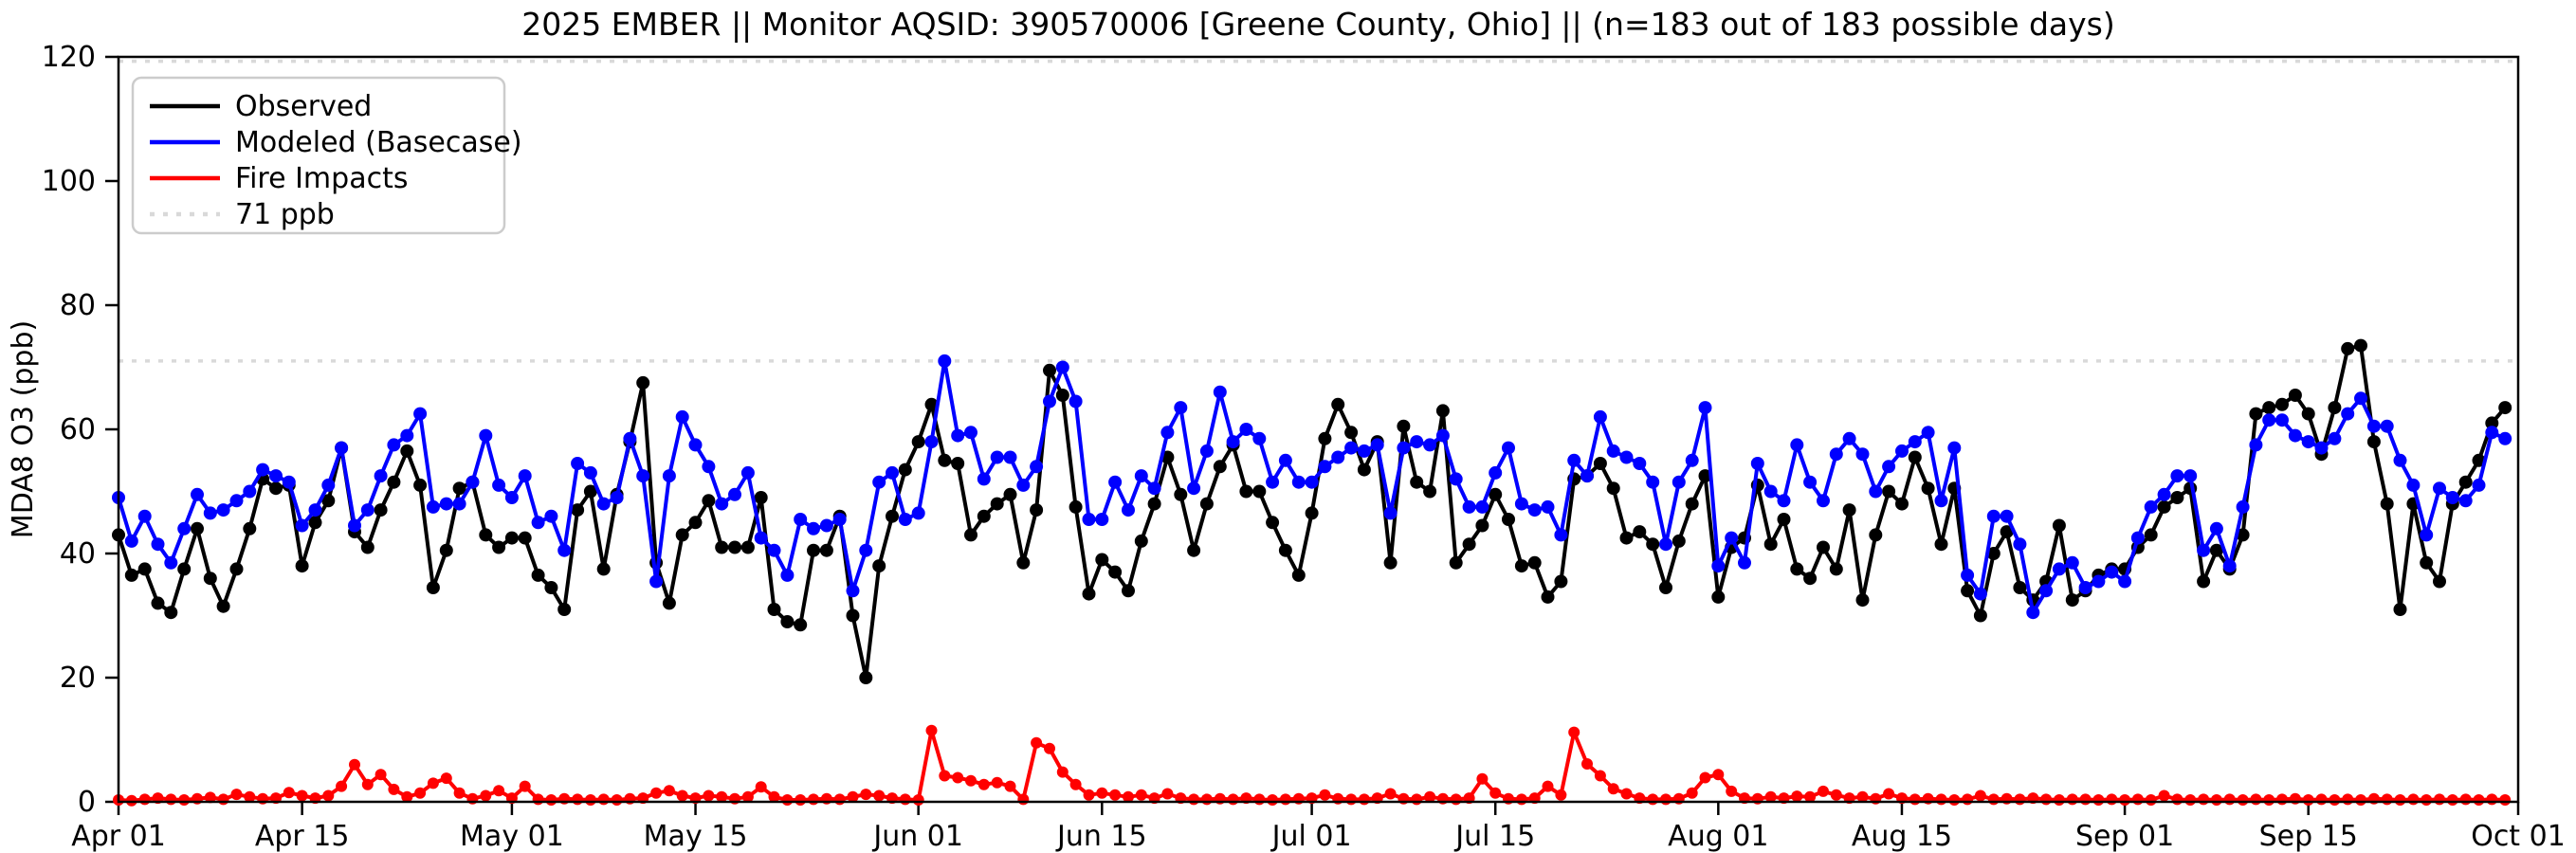  I want to click on svg-text: Jul 01, so click(1311, 836).